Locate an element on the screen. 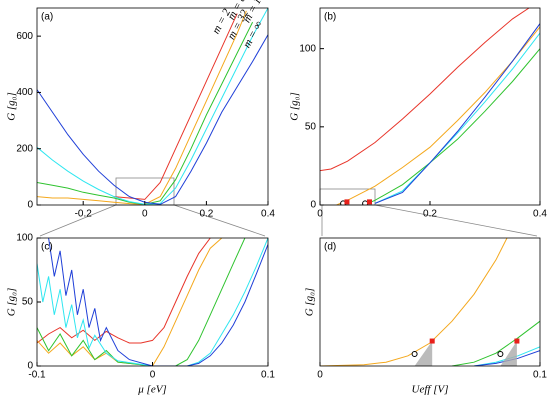 This screenshot has height=405, width=550. y-tick-label: 400 is located at coordinates (24, 92).